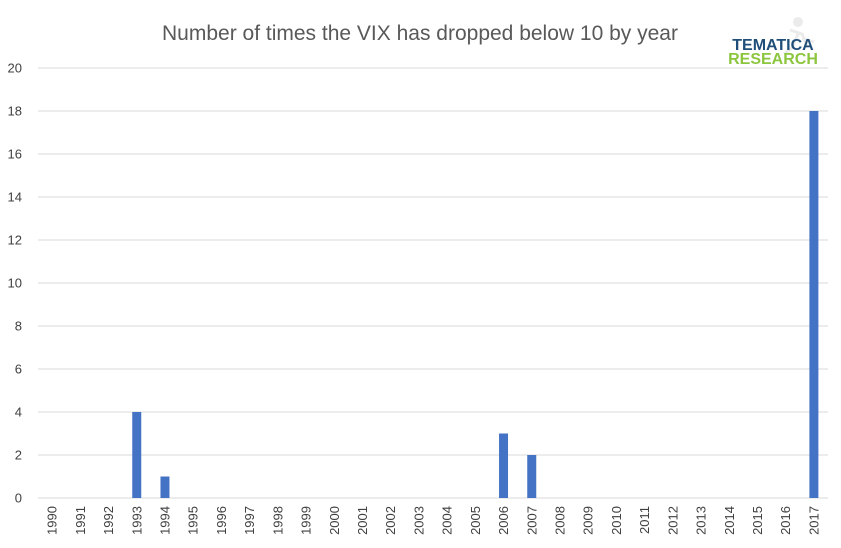 Image resolution: width=841 pixels, height=548 pixels. I want to click on x-tick-label: 1990, so click(52, 520).